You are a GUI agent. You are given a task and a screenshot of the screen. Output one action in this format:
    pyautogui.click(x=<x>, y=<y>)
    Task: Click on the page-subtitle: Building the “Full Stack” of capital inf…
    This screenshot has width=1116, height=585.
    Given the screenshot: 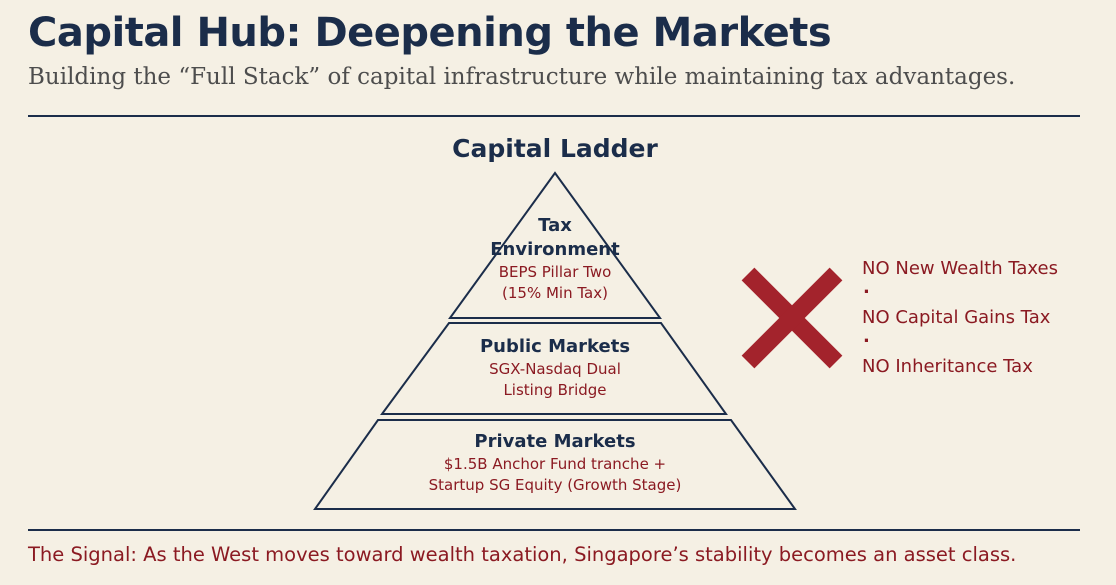 What is the action you would take?
    pyautogui.click(x=522, y=77)
    